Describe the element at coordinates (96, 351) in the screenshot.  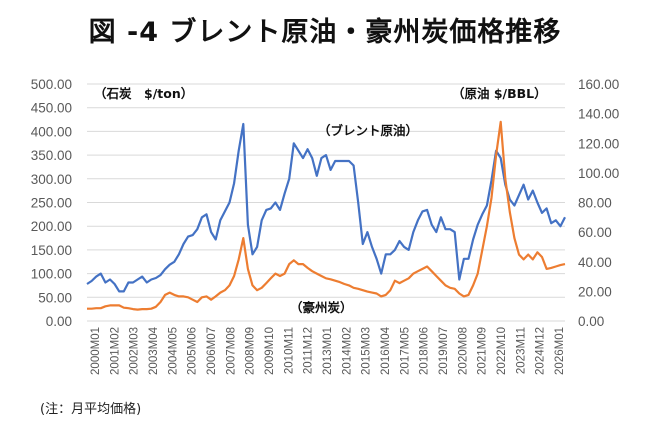
I see `x-tick-label: 2000M01` at that location.